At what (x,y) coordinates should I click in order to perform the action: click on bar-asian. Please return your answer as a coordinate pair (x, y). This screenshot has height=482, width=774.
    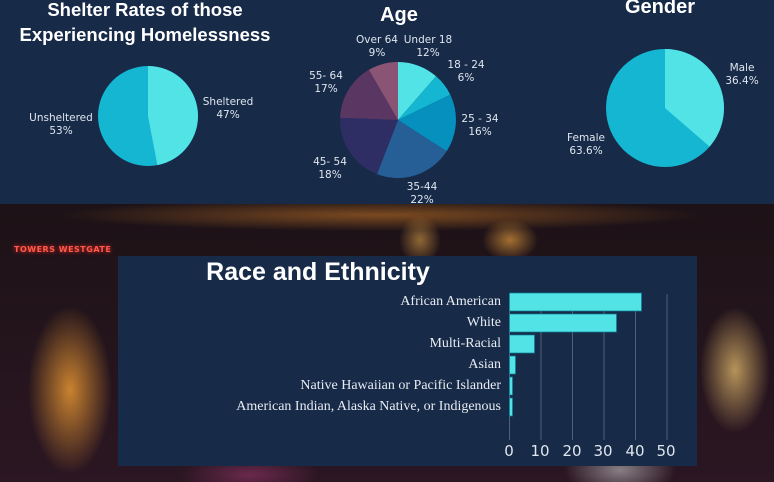
    Looking at the image, I should click on (512, 365).